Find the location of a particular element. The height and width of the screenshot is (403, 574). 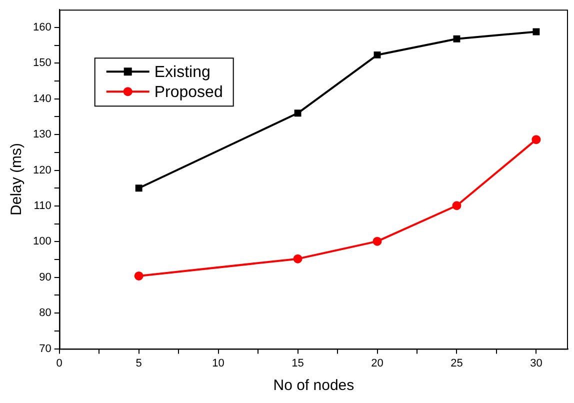

x-tick-label: 15 is located at coordinates (298, 363).